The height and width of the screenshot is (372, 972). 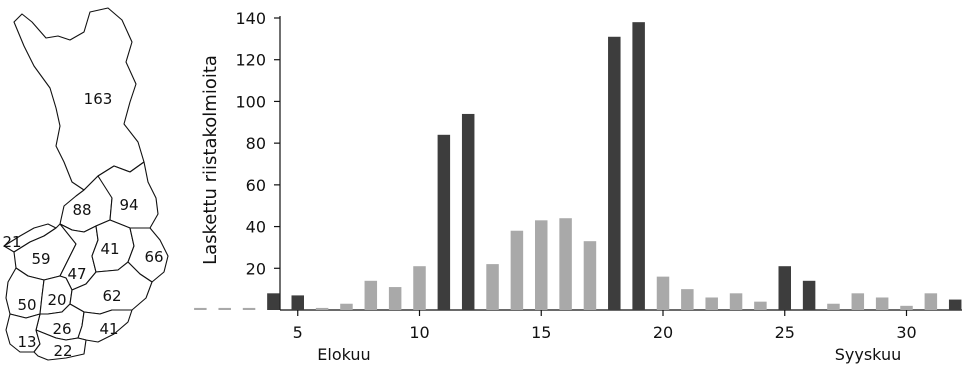 I want to click on region-kainuu, so click(x=128, y=195).